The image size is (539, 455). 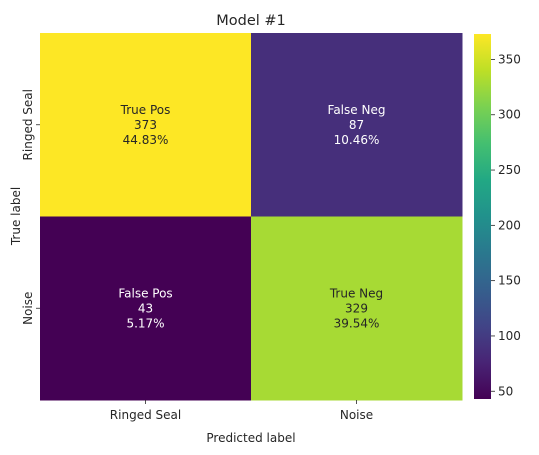 I want to click on cell-label-text: False Neg, so click(x=357, y=110).